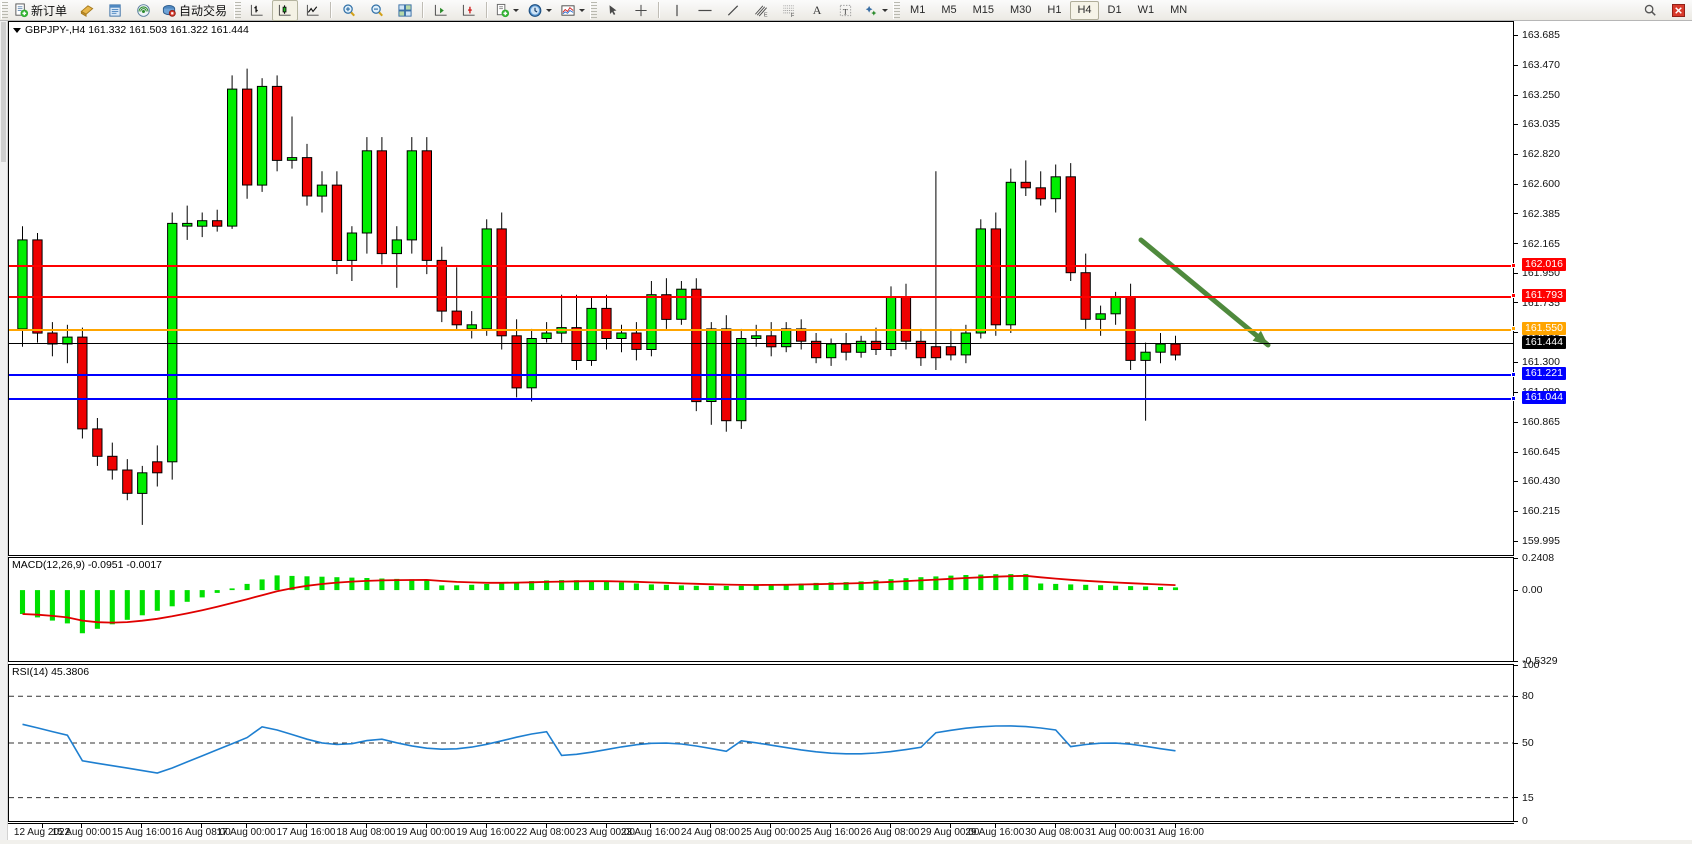  What do you see at coordinates (503, 10) in the screenshot?
I see `new-template-icon` at bounding box center [503, 10].